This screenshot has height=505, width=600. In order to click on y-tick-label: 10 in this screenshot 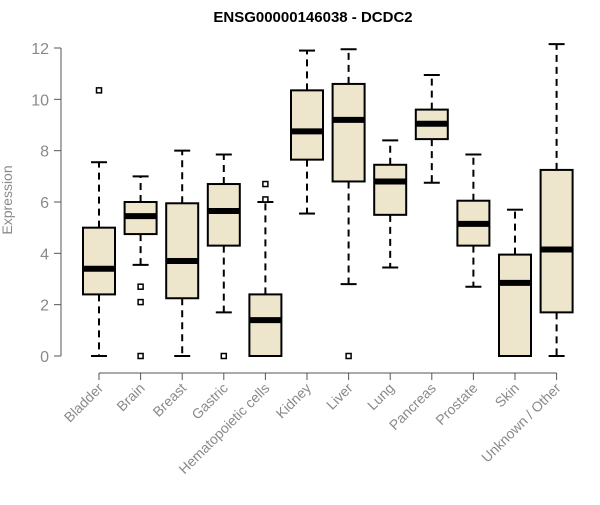, I will do `click(40, 100)`.